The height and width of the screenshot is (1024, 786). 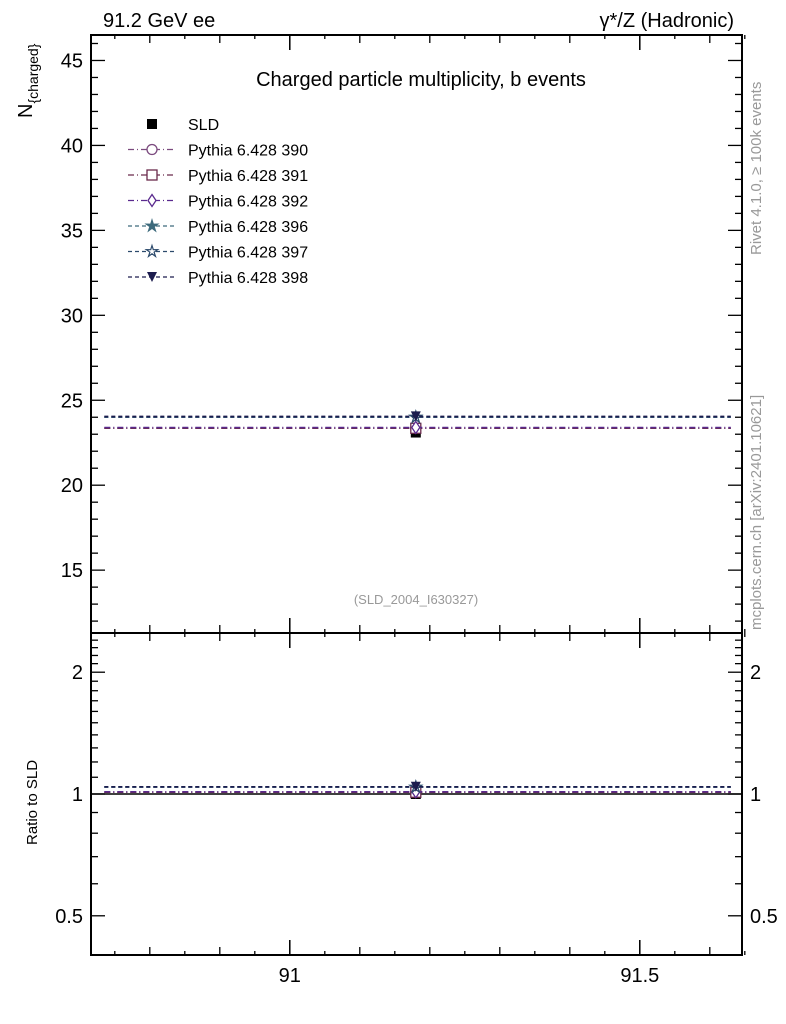 I want to click on legend-entry: SLD, so click(x=203, y=125).